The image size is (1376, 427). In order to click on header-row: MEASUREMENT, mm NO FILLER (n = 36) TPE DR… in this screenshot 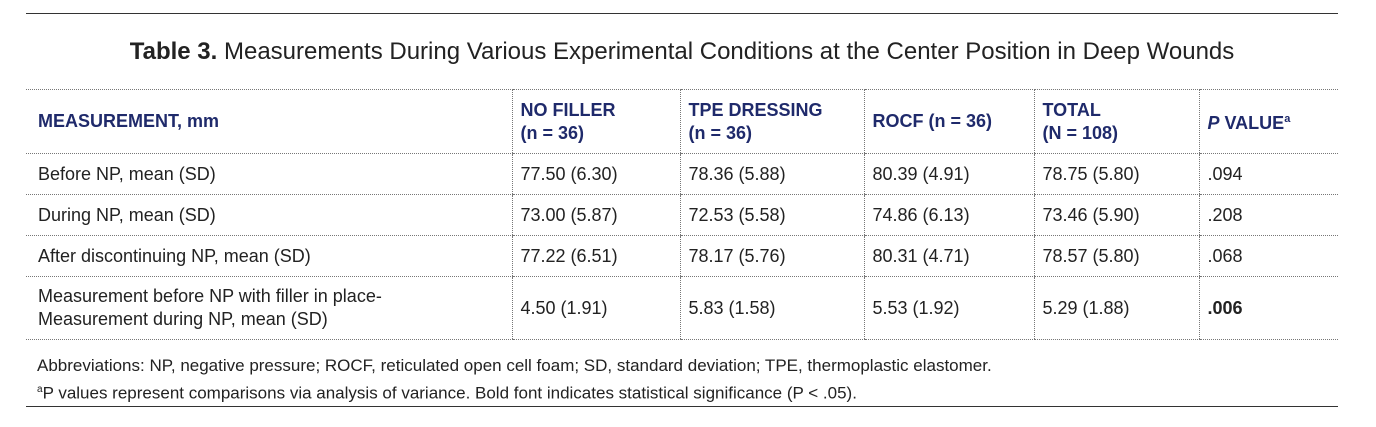, I will do `click(682, 121)`.